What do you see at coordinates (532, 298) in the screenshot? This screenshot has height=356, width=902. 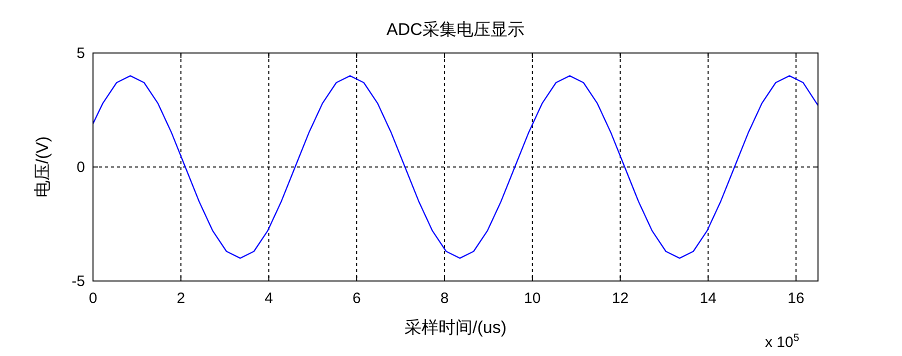 I see `x-tick-label: 10` at bounding box center [532, 298].